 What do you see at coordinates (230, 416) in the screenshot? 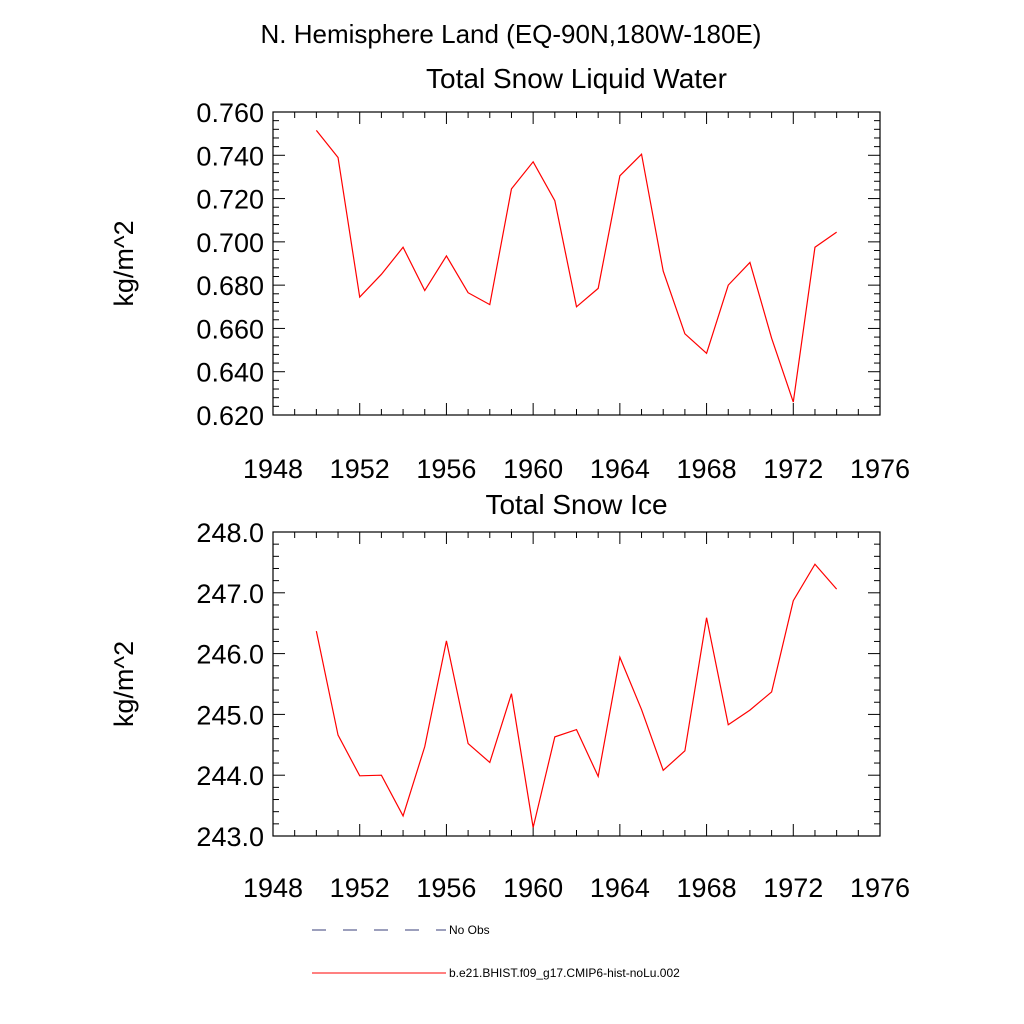
I see `y-tick-label: 0.620` at bounding box center [230, 416].